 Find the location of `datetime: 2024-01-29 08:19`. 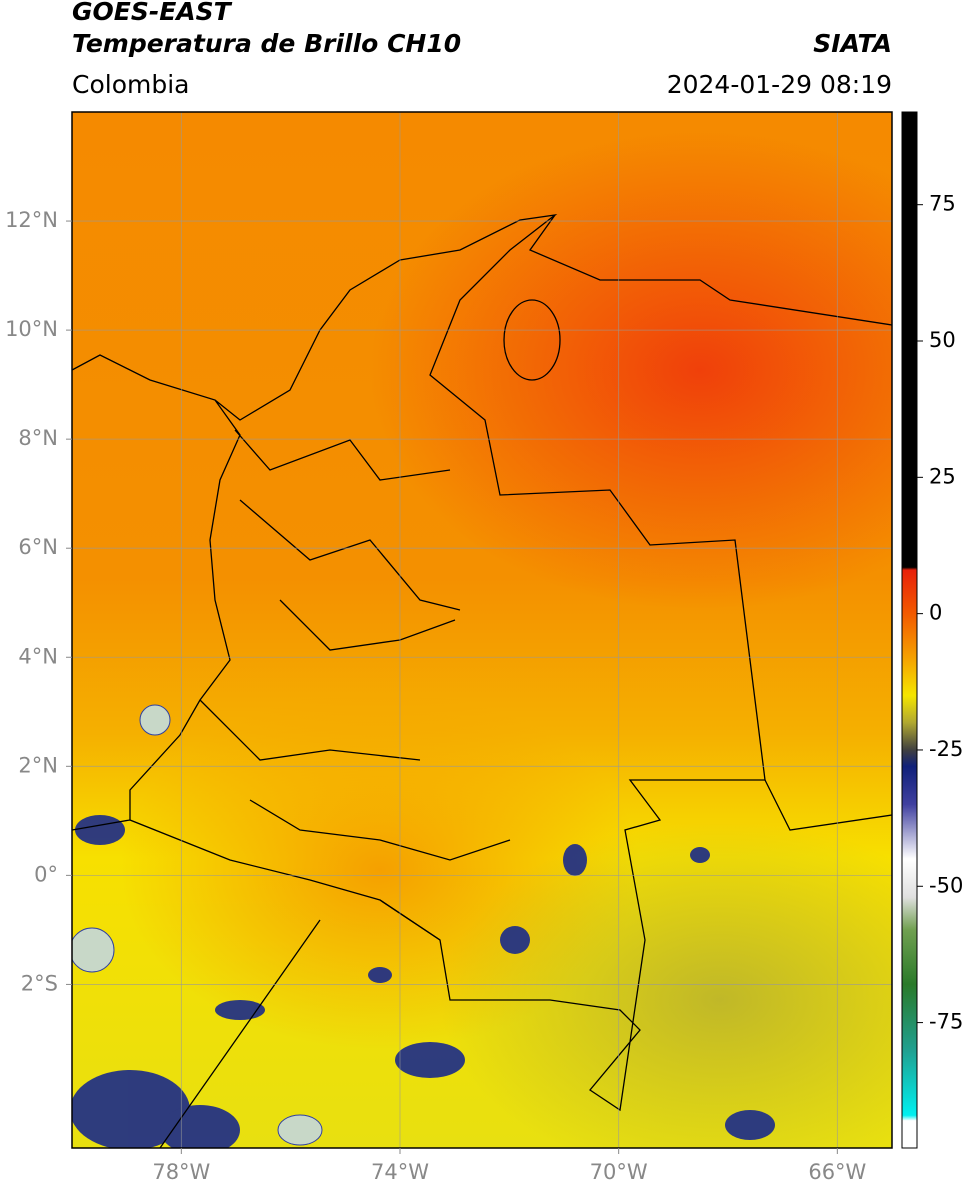

datetime: 2024-01-29 08:19 is located at coordinates (779, 84).